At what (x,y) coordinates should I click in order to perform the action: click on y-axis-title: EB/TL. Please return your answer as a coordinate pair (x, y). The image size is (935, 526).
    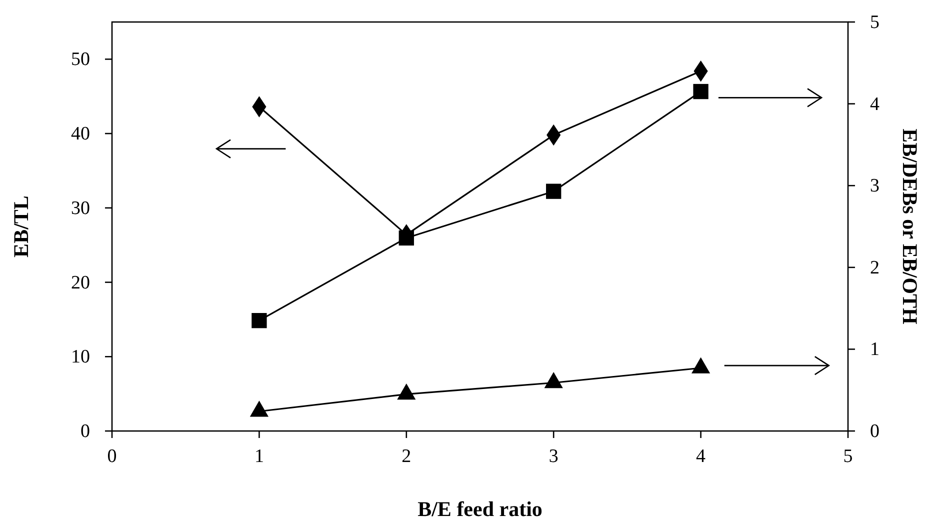
    Looking at the image, I should click on (21, 227).